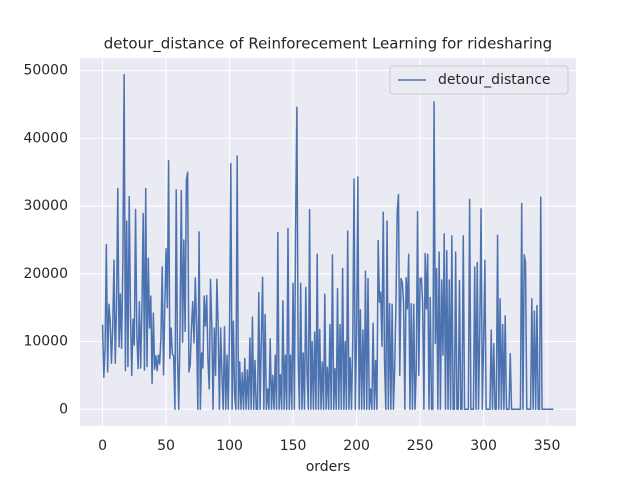  Describe the element at coordinates (420, 446) in the screenshot. I see `x-tick-label: 250` at that location.